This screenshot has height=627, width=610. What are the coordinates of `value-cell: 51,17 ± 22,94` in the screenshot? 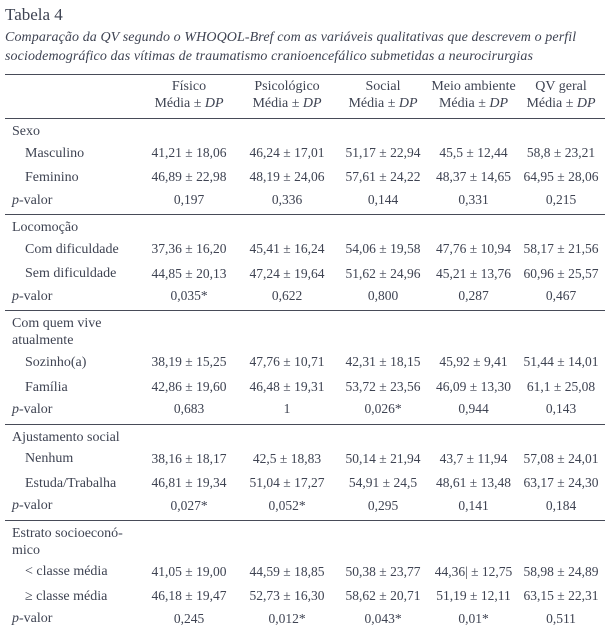 It's located at (383, 152).